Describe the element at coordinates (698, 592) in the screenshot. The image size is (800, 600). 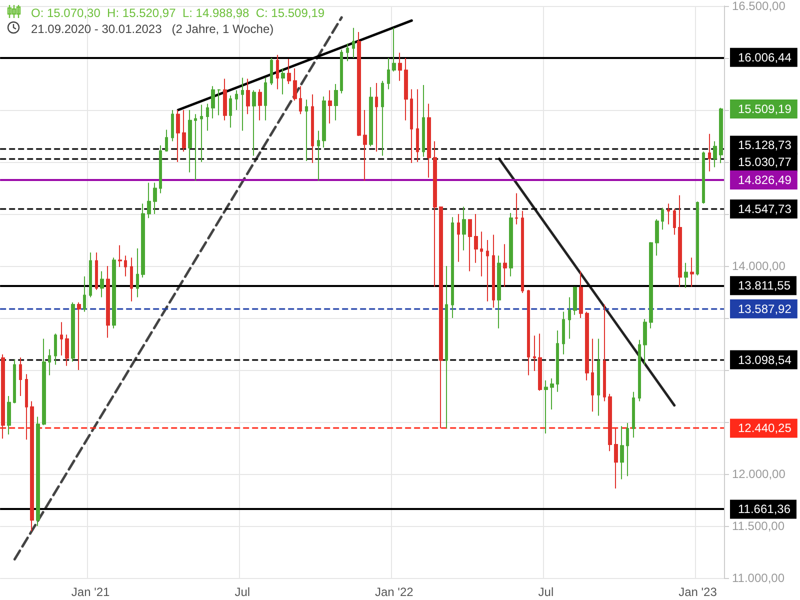
I see `x-tick-label: Jan '23` at that location.